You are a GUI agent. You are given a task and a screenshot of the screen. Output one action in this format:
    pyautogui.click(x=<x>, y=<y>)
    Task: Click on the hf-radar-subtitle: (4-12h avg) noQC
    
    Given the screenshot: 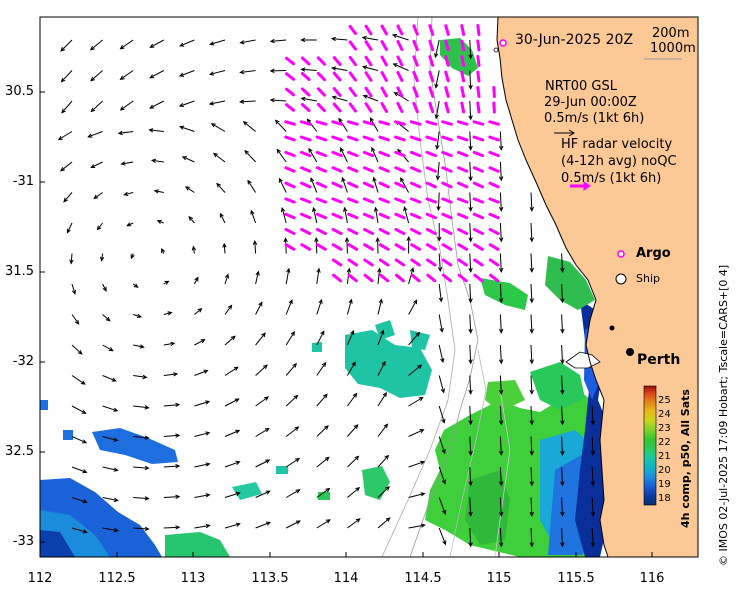 What is the action you would take?
    pyautogui.click(x=619, y=161)
    